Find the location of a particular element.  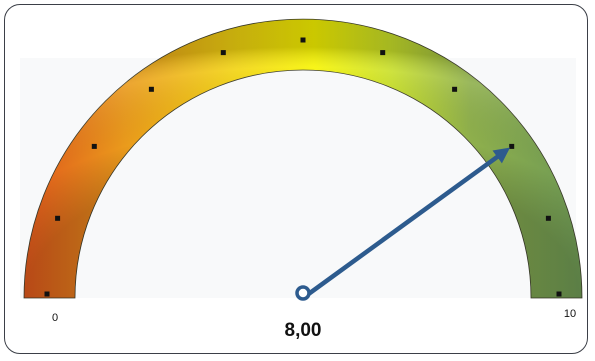

min-label: 0 is located at coordinates (55, 318).